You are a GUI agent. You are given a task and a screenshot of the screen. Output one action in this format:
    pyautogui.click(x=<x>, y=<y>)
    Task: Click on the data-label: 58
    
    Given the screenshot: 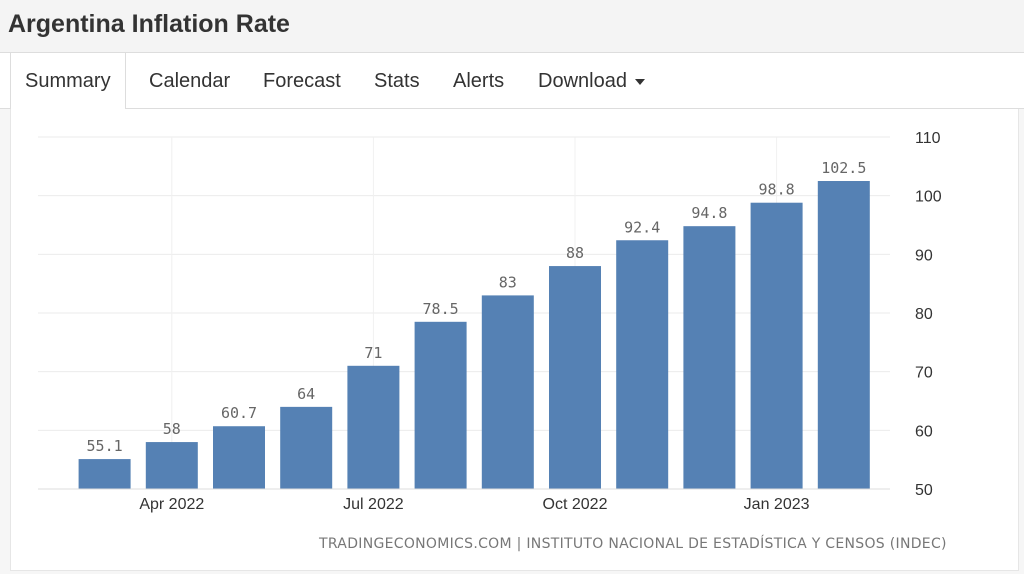 What is the action you would take?
    pyautogui.click(x=172, y=429)
    